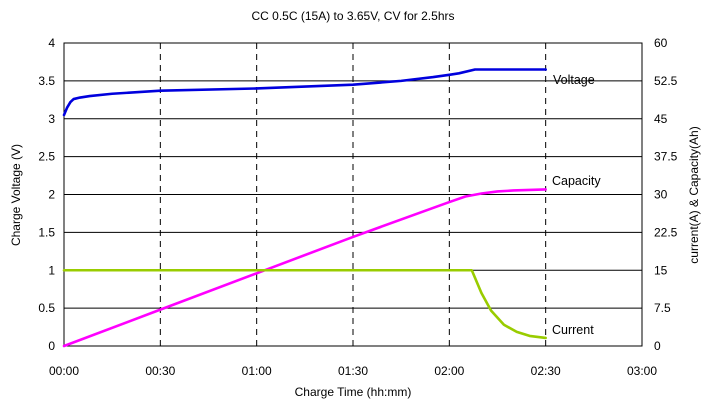  What do you see at coordinates (304, 92) in the screenshot?
I see `series-line-voltage` at bounding box center [304, 92].